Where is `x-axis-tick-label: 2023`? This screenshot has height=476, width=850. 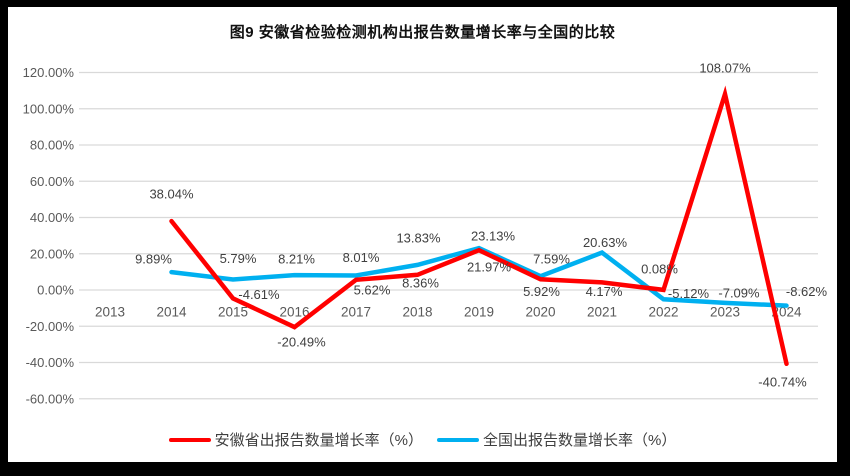 x-axis-tick-label: 2023 is located at coordinates (725, 312).